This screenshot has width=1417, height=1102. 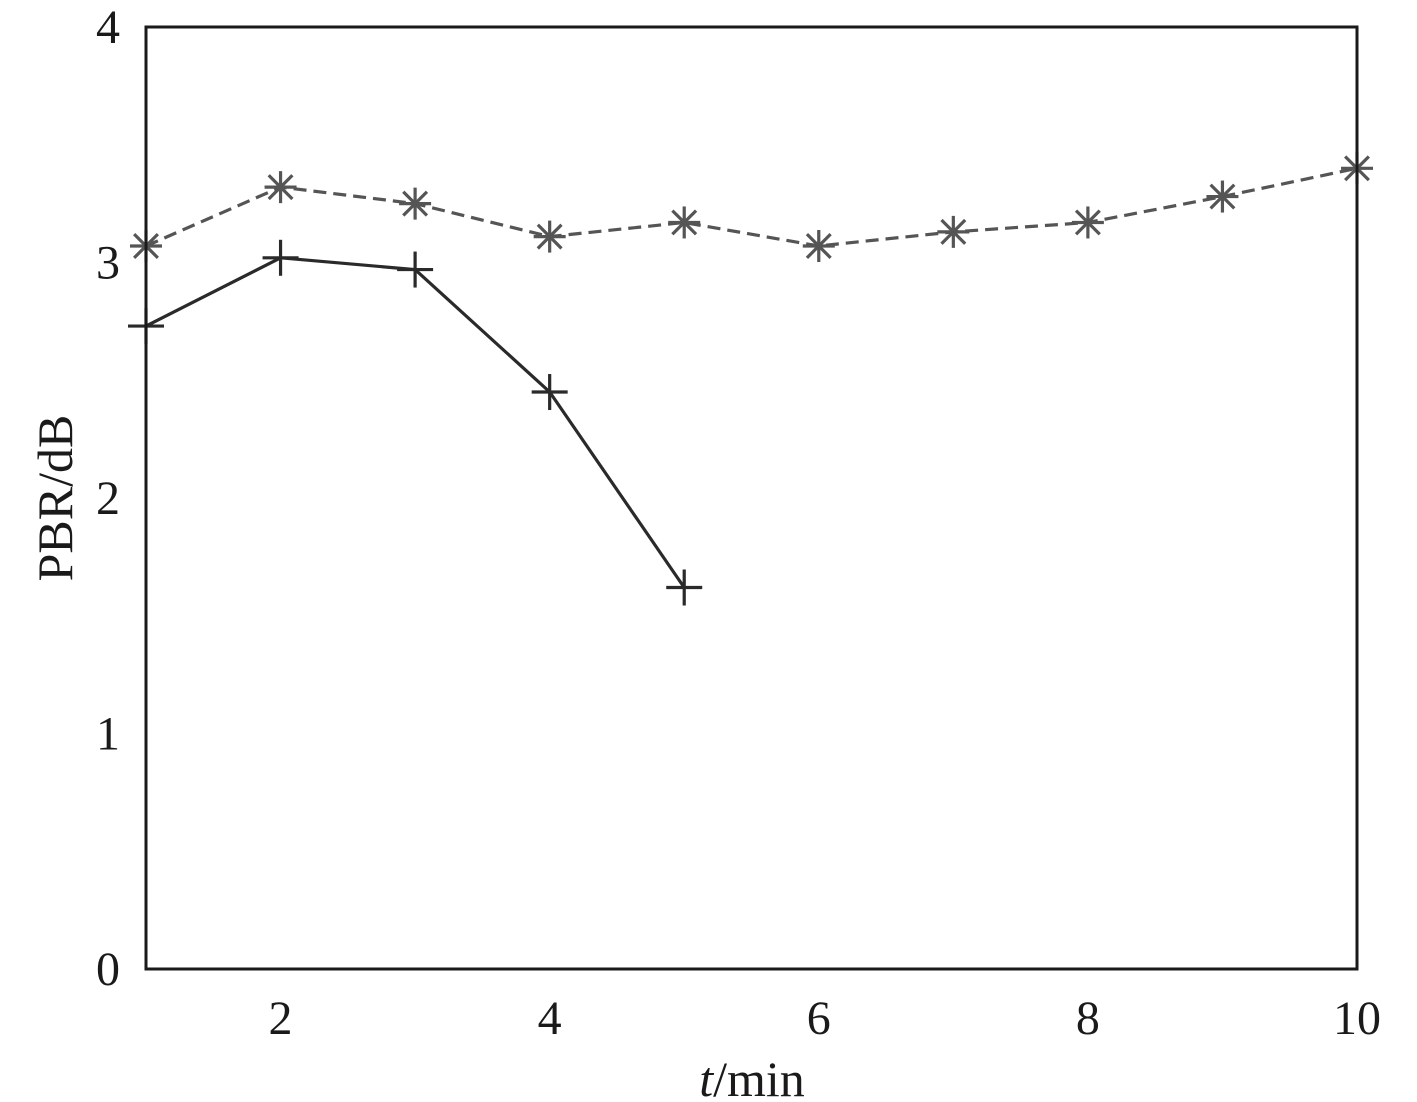 What do you see at coordinates (1357, 1018) in the screenshot?
I see `x-tick-label: 10` at bounding box center [1357, 1018].